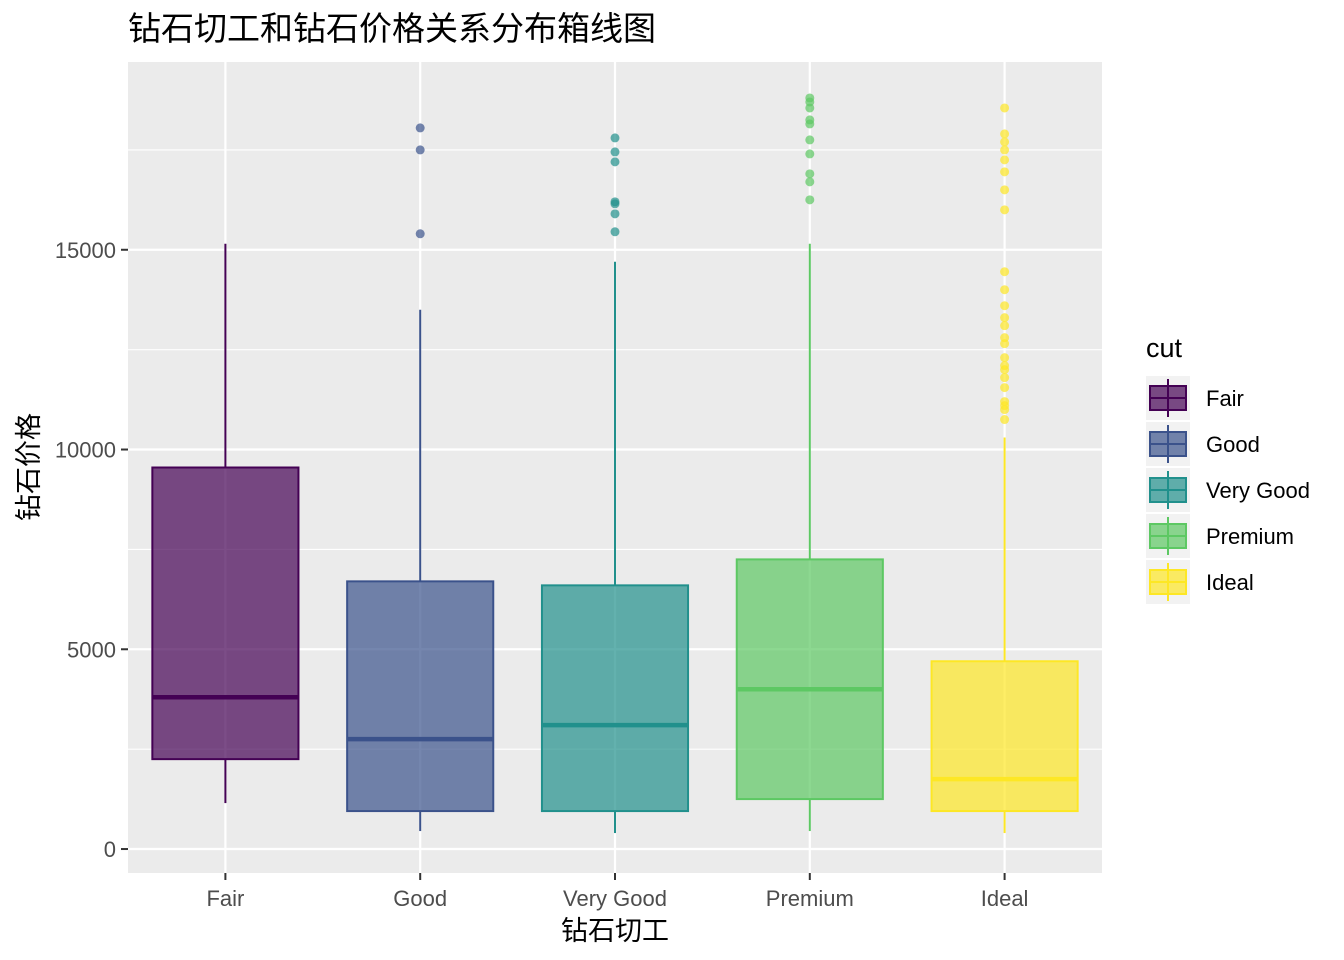  What do you see at coordinates (91, 550) in the screenshot?
I see `y-axis-ticks: 0 5000 10000 15000` at bounding box center [91, 550].